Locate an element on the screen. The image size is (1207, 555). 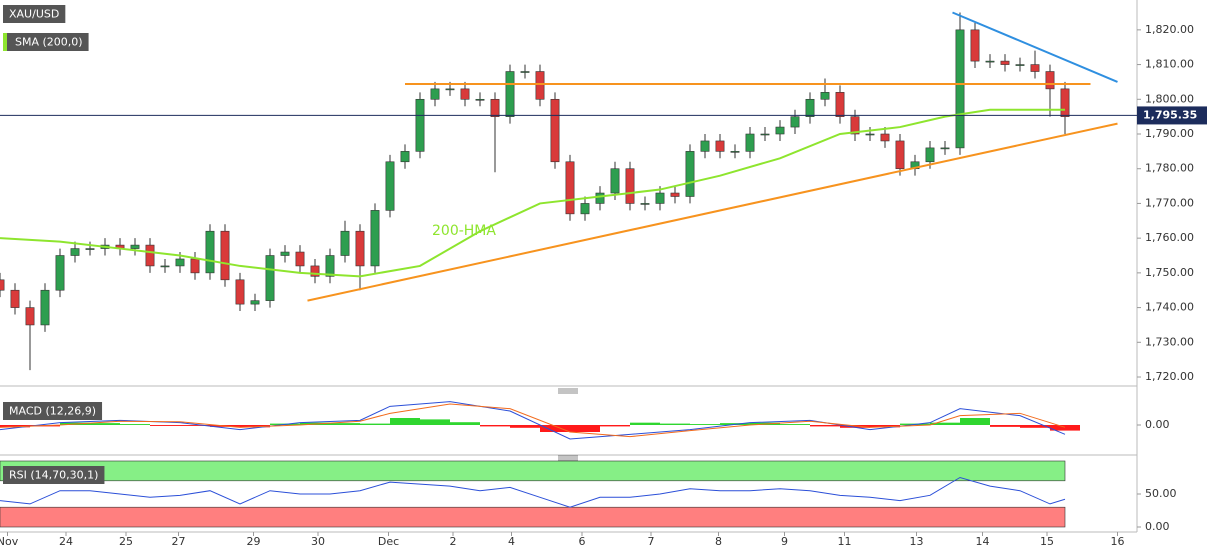
legend-box is located at coordinates (34, 14).